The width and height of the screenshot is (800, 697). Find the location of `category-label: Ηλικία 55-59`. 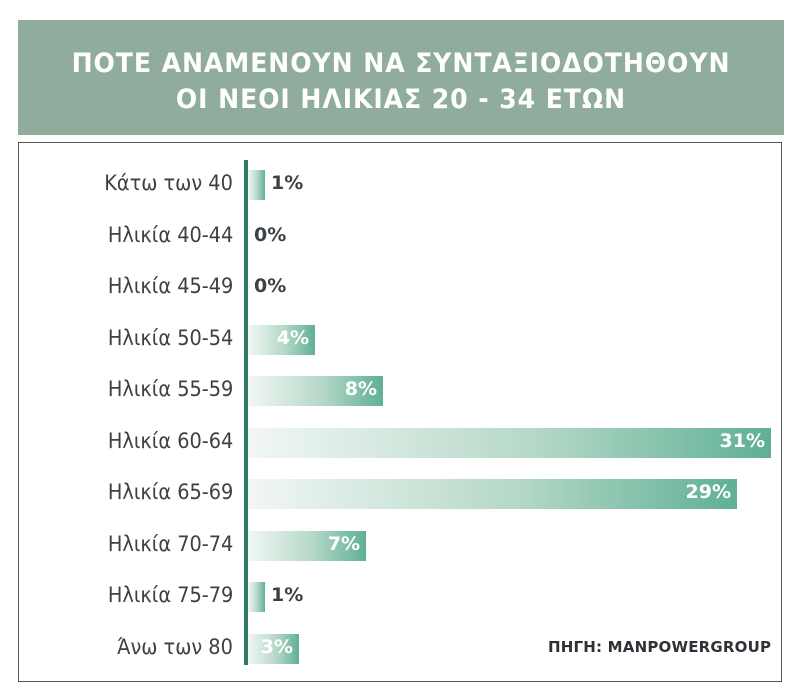

category-label: Ηλικία 55-59 is located at coordinates (170, 389).